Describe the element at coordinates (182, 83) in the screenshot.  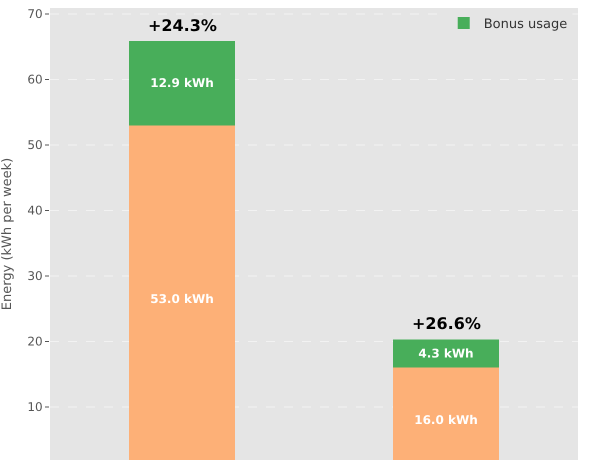
I see `data-label: 12.9 kWh` at that location.